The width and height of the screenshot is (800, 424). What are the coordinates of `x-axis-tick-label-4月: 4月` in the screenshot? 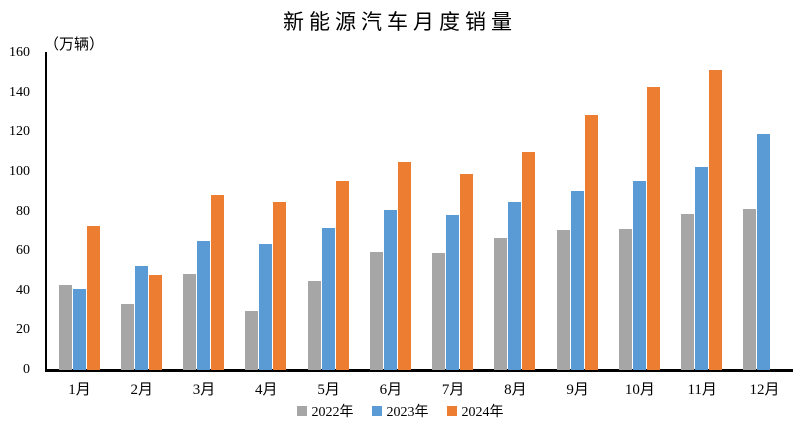 It's located at (266, 390).